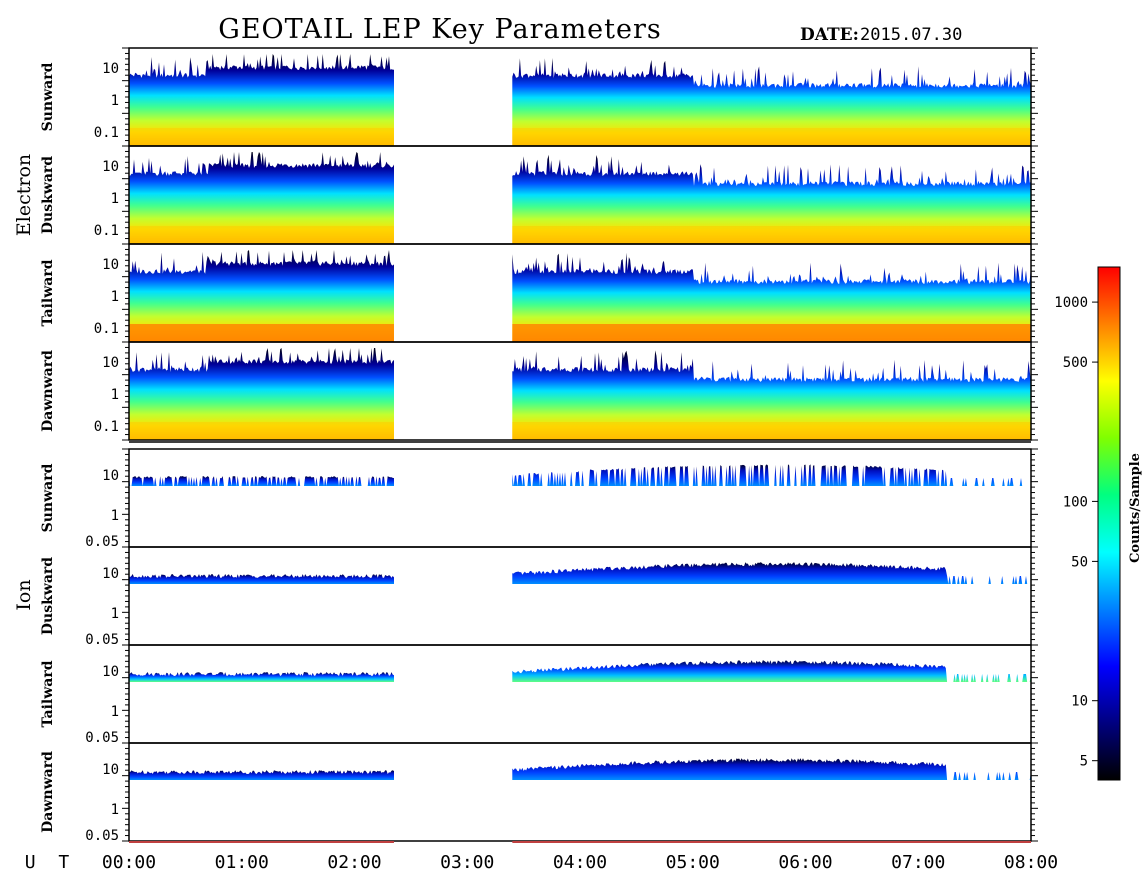  Describe the element at coordinates (805, 862) in the screenshot. I see `x-tick-label: 06:00` at that location.